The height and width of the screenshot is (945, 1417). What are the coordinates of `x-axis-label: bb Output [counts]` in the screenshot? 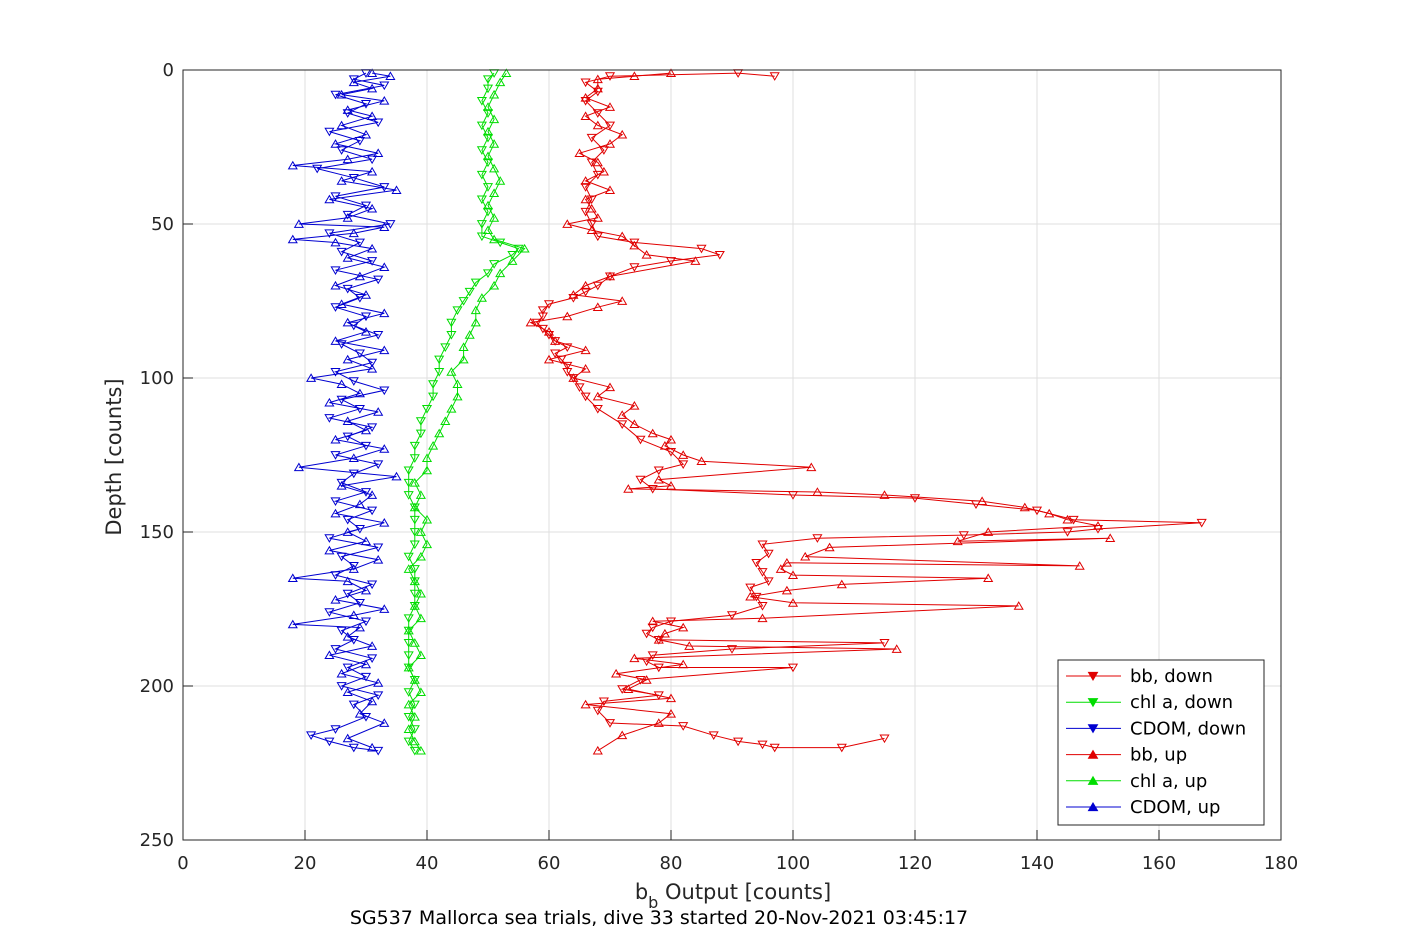 It's located at (733, 896).